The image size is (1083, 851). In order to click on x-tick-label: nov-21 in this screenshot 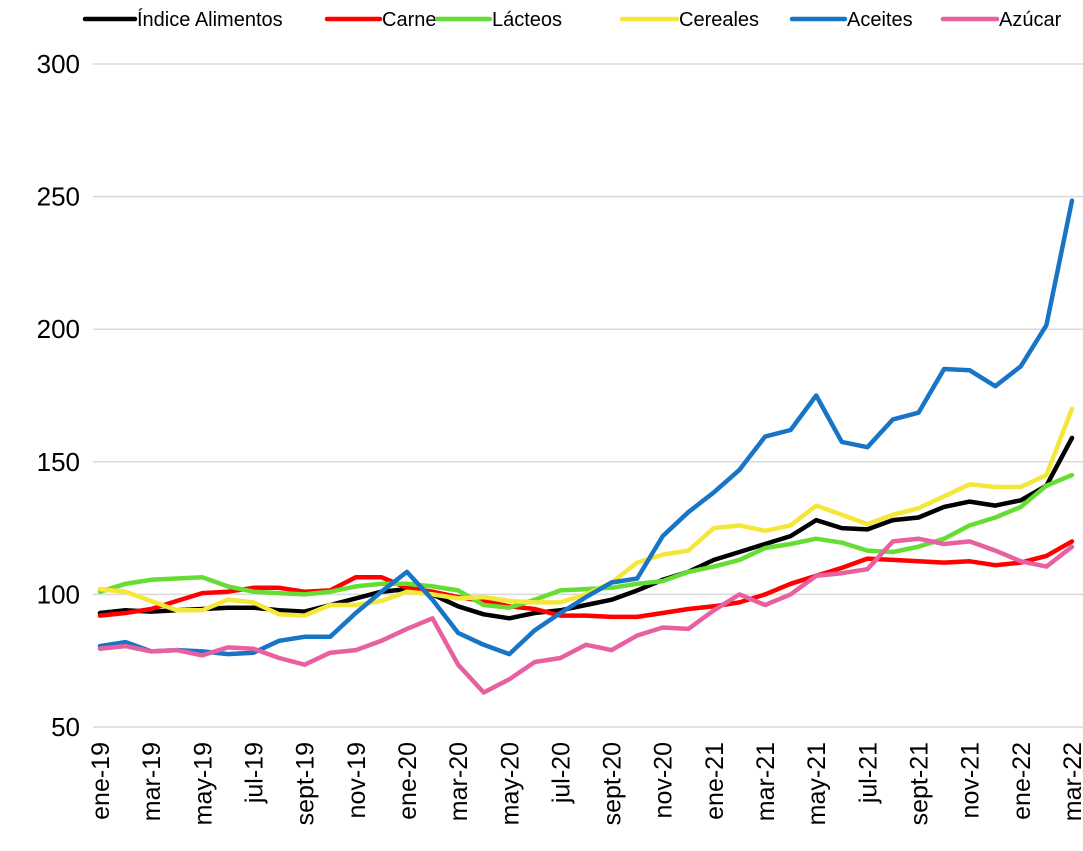, I will do `click(971, 780)`.